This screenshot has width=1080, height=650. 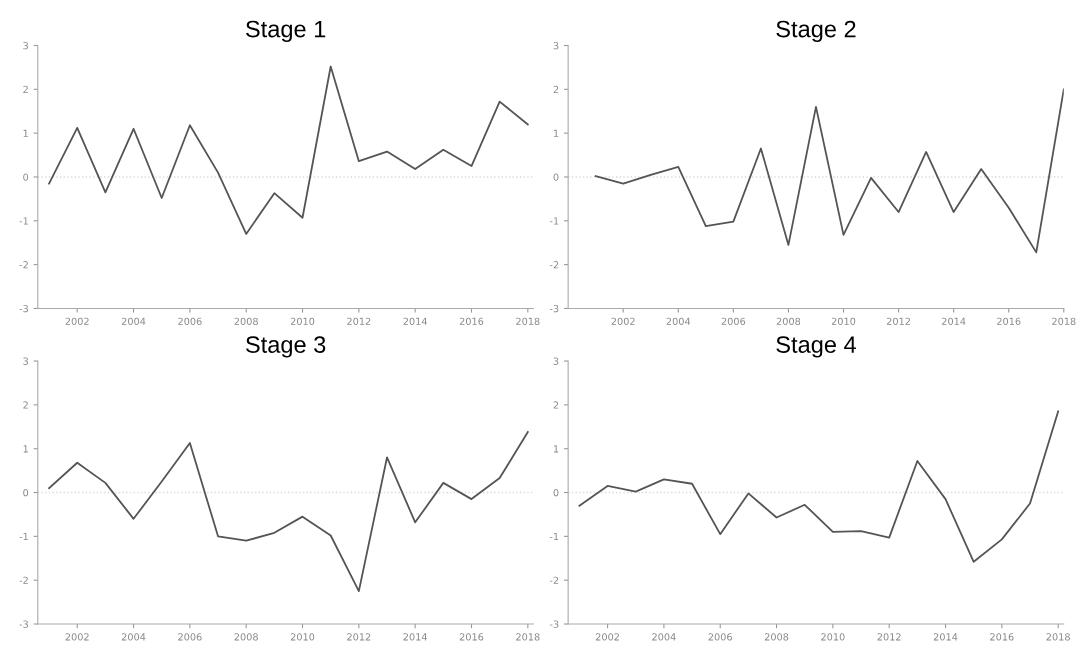 What do you see at coordinates (816, 347) in the screenshot?
I see `chart-title: Stage 4` at bounding box center [816, 347].